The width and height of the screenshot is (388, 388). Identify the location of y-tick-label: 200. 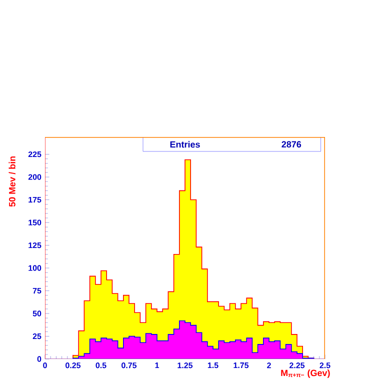
(35, 177).